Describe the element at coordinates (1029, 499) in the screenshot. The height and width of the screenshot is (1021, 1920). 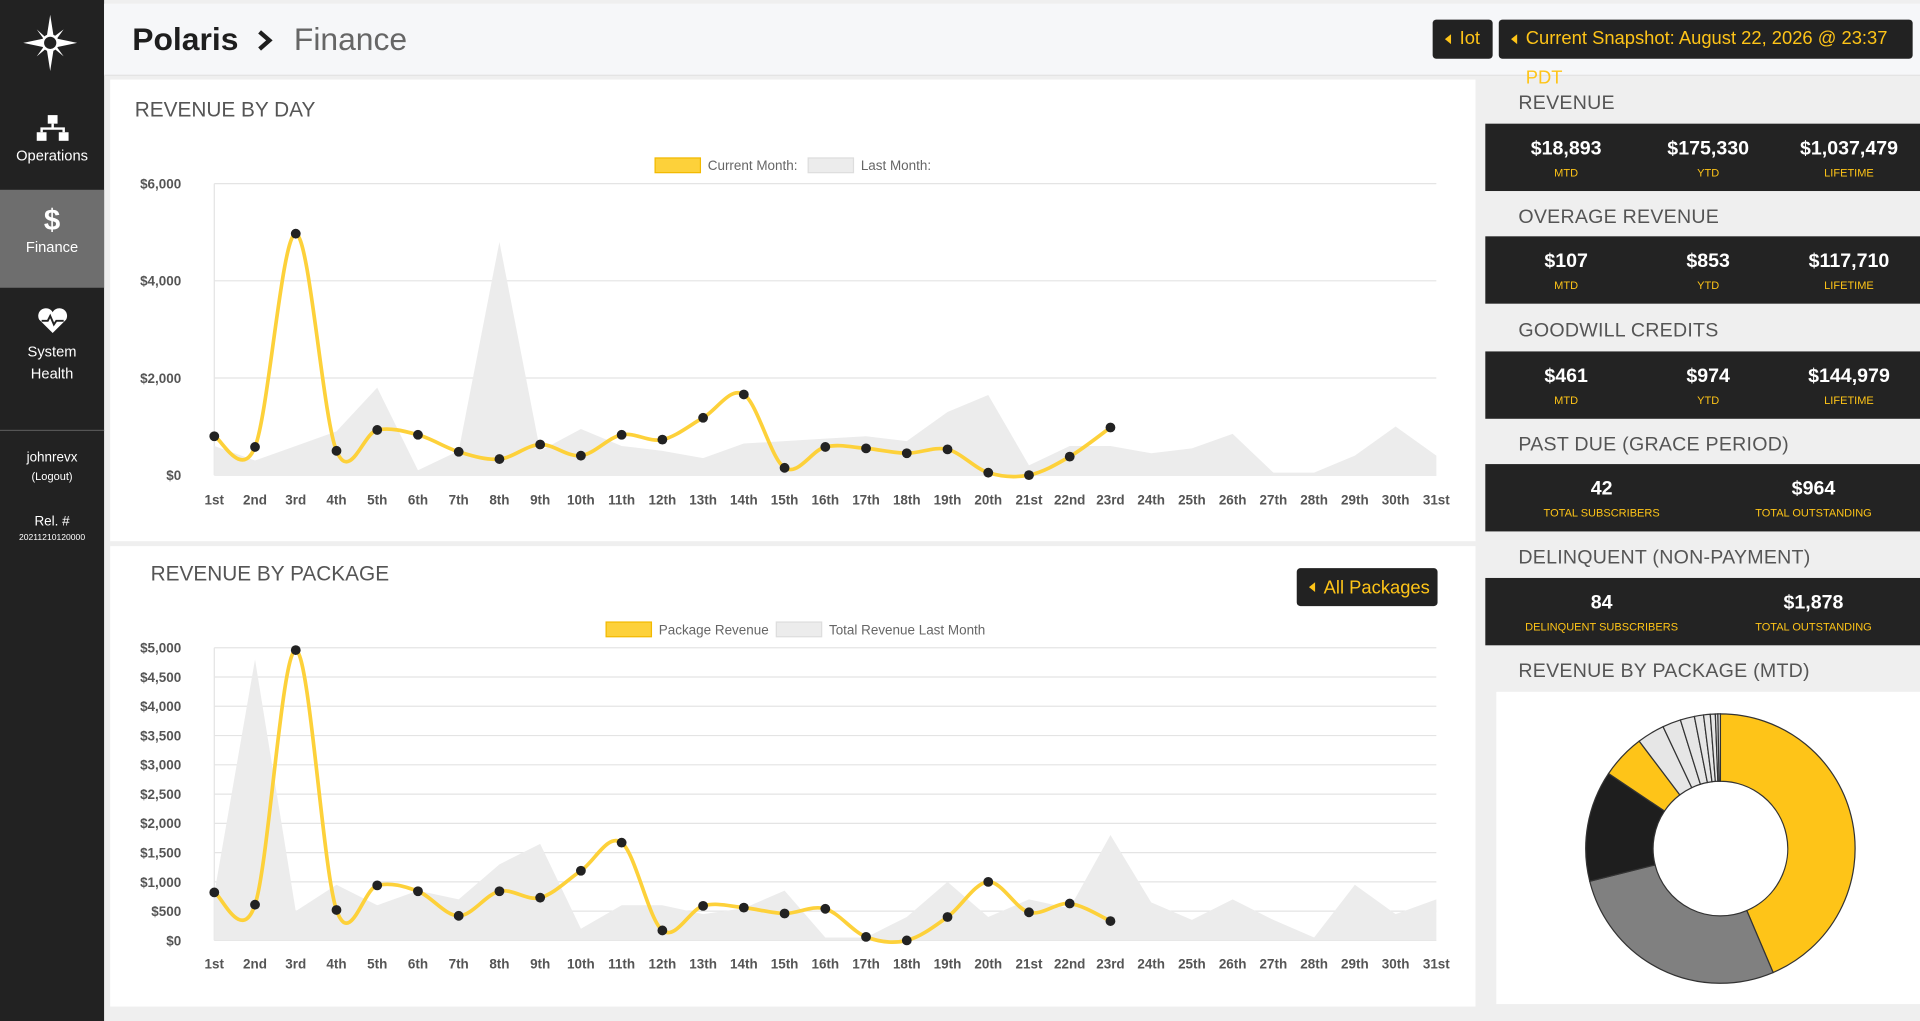
I see `x-tick-label: 21st` at that location.